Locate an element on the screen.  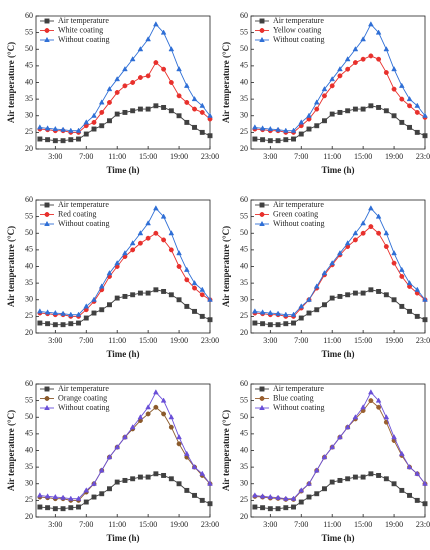
y-tick-label: 30 is located at coordinates (244, 483).